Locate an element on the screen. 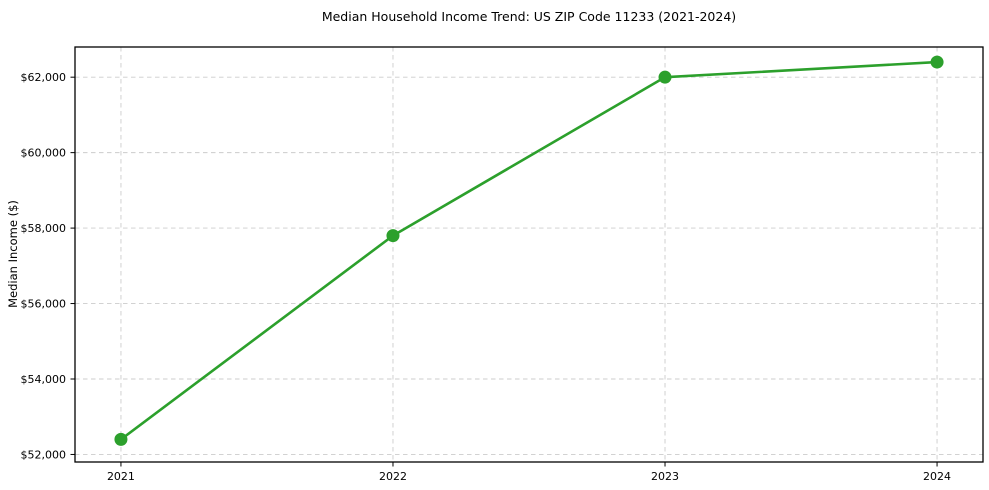 This screenshot has width=989, height=490. y-tick-label: $52,000 is located at coordinates (44, 454).